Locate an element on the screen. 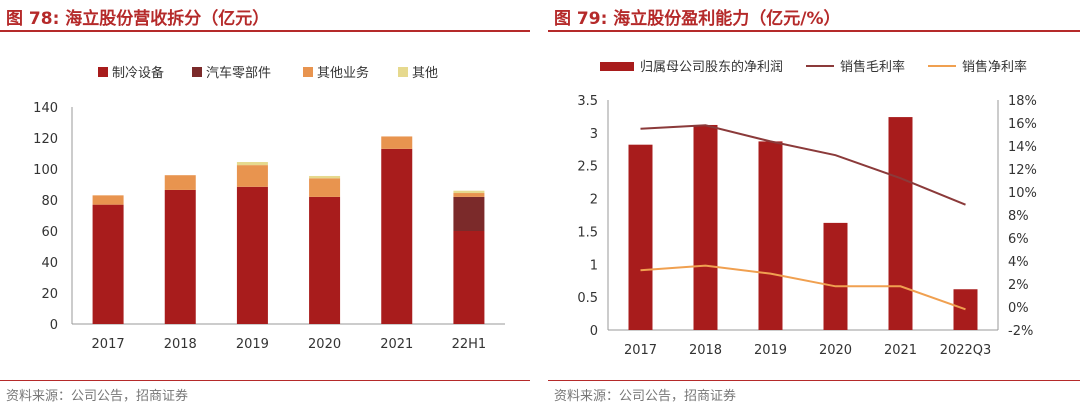 Image resolution: width=1080 pixels, height=405 pixels. left-y-tick-label: 1 is located at coordinates (594, 265).